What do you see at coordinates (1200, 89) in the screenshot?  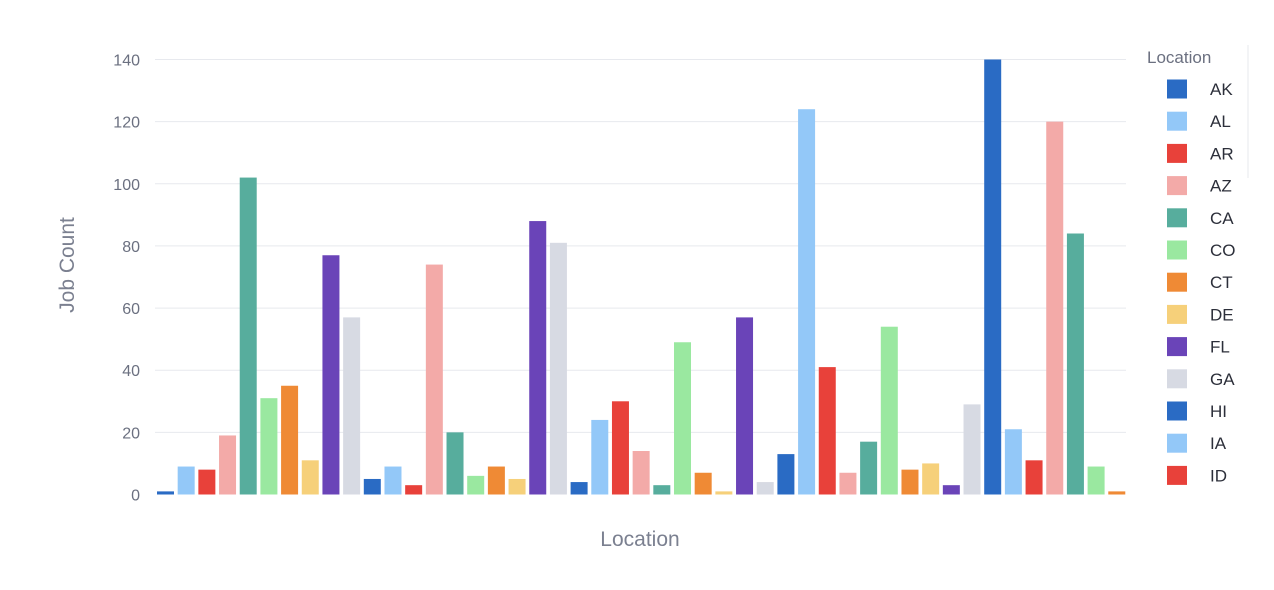 I see `legend-item: AK` at bounding box center [1200, 89].